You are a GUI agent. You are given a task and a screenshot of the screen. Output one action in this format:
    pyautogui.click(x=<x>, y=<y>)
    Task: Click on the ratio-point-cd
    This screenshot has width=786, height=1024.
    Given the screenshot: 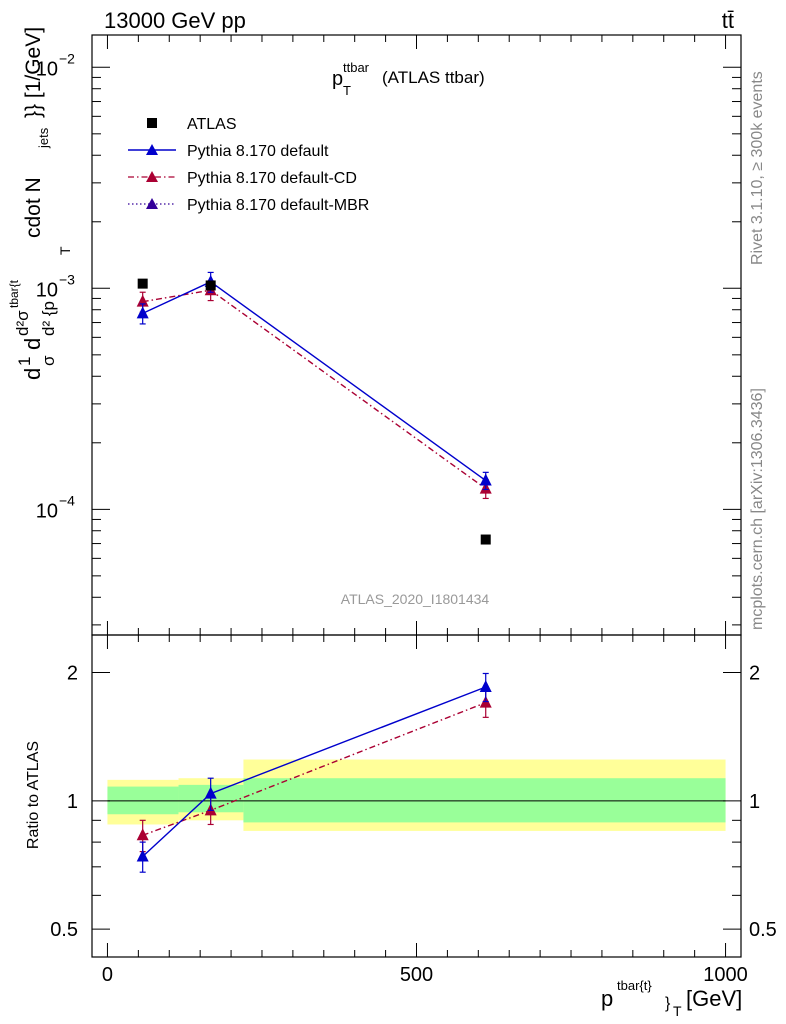 What is the action you would take?
    pyautogui.click(x=142, y=834)
    